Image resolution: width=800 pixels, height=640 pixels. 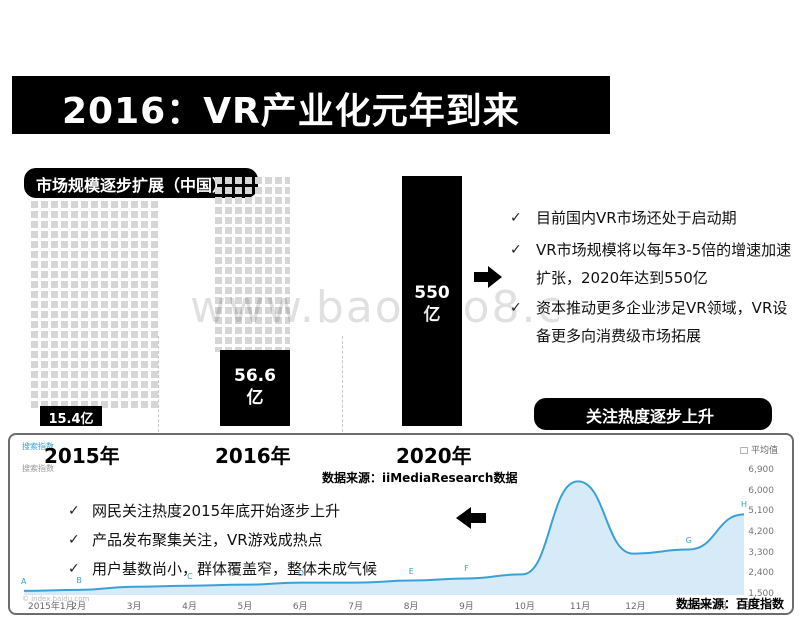 I want to click on event-marker: A, so click(x=24, y=581).